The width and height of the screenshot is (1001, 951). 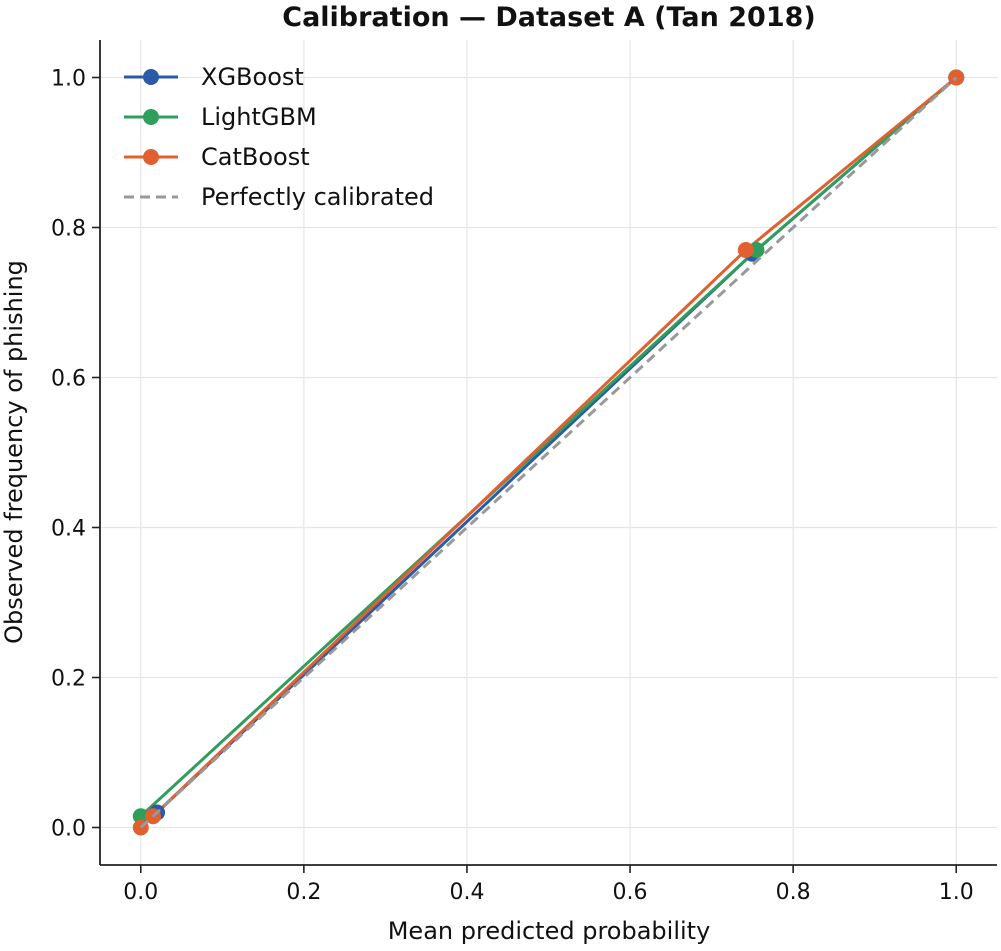 I want to click on x-tick-label: 0.6, so click(x=630, y=892).